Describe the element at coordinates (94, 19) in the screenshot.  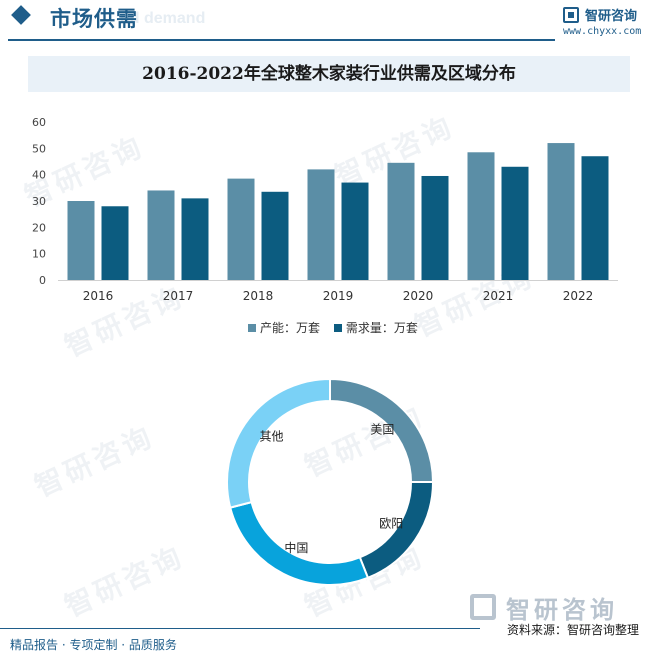
I see `section-title: 市场供需` at that location.